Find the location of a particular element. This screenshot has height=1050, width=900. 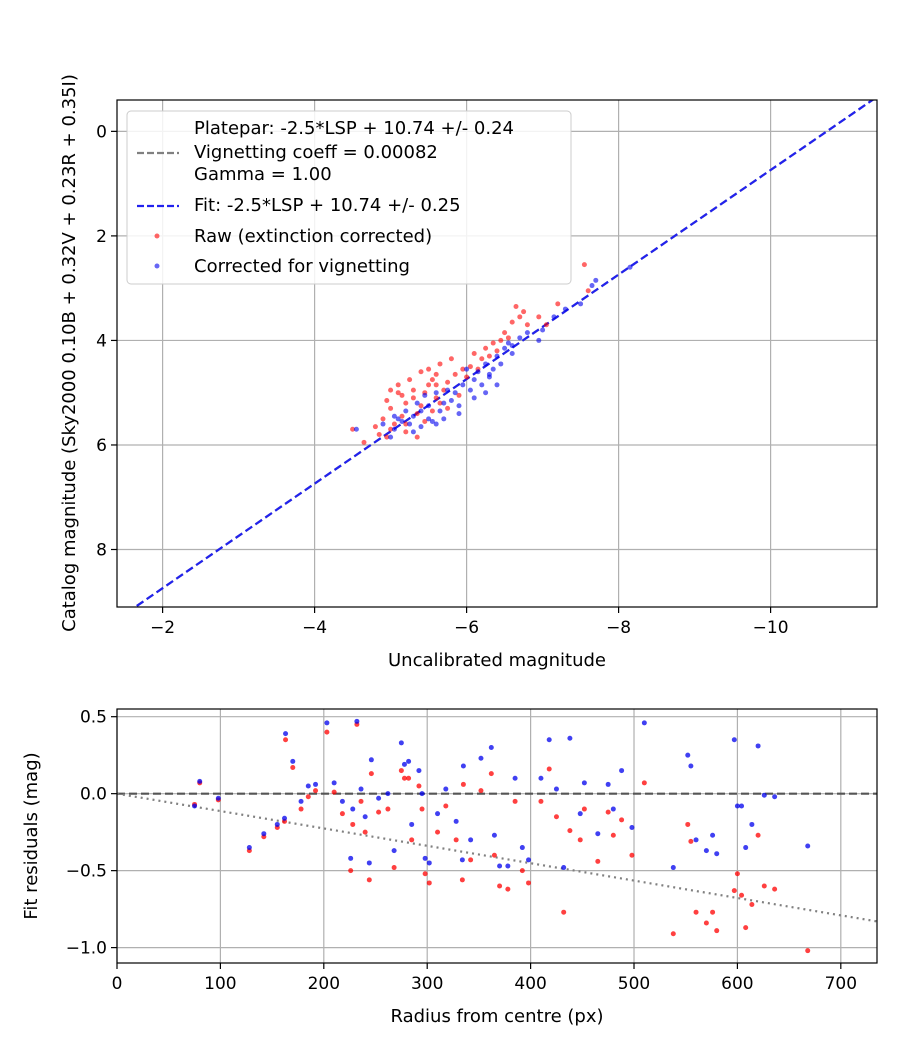

bottom-x-tick-label: 100 is located at coordinates (220, 984).